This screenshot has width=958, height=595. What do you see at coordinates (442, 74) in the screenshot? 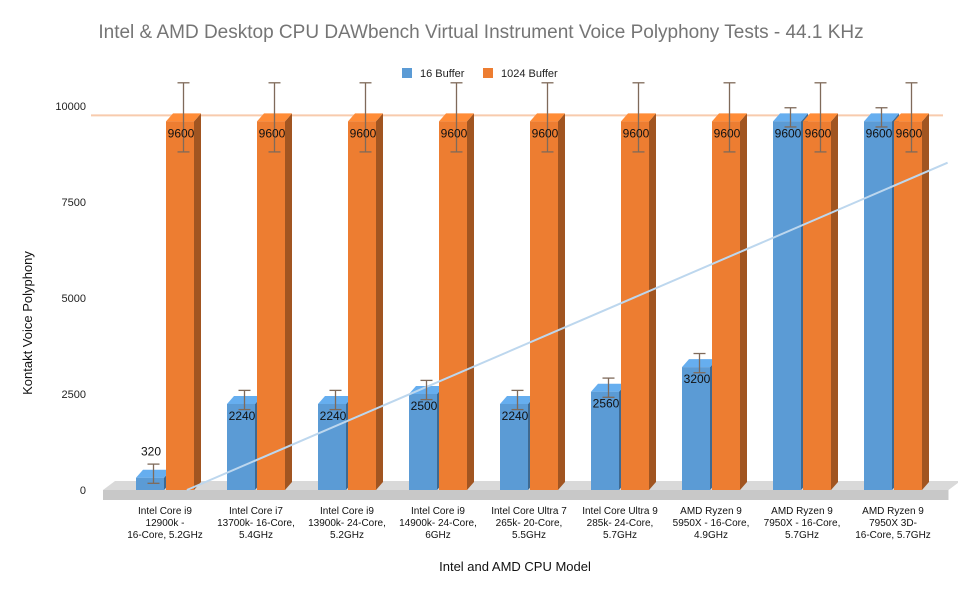
I see `legend-label-16-buffer: 16 Buffer` at bounding box center [442, 74].